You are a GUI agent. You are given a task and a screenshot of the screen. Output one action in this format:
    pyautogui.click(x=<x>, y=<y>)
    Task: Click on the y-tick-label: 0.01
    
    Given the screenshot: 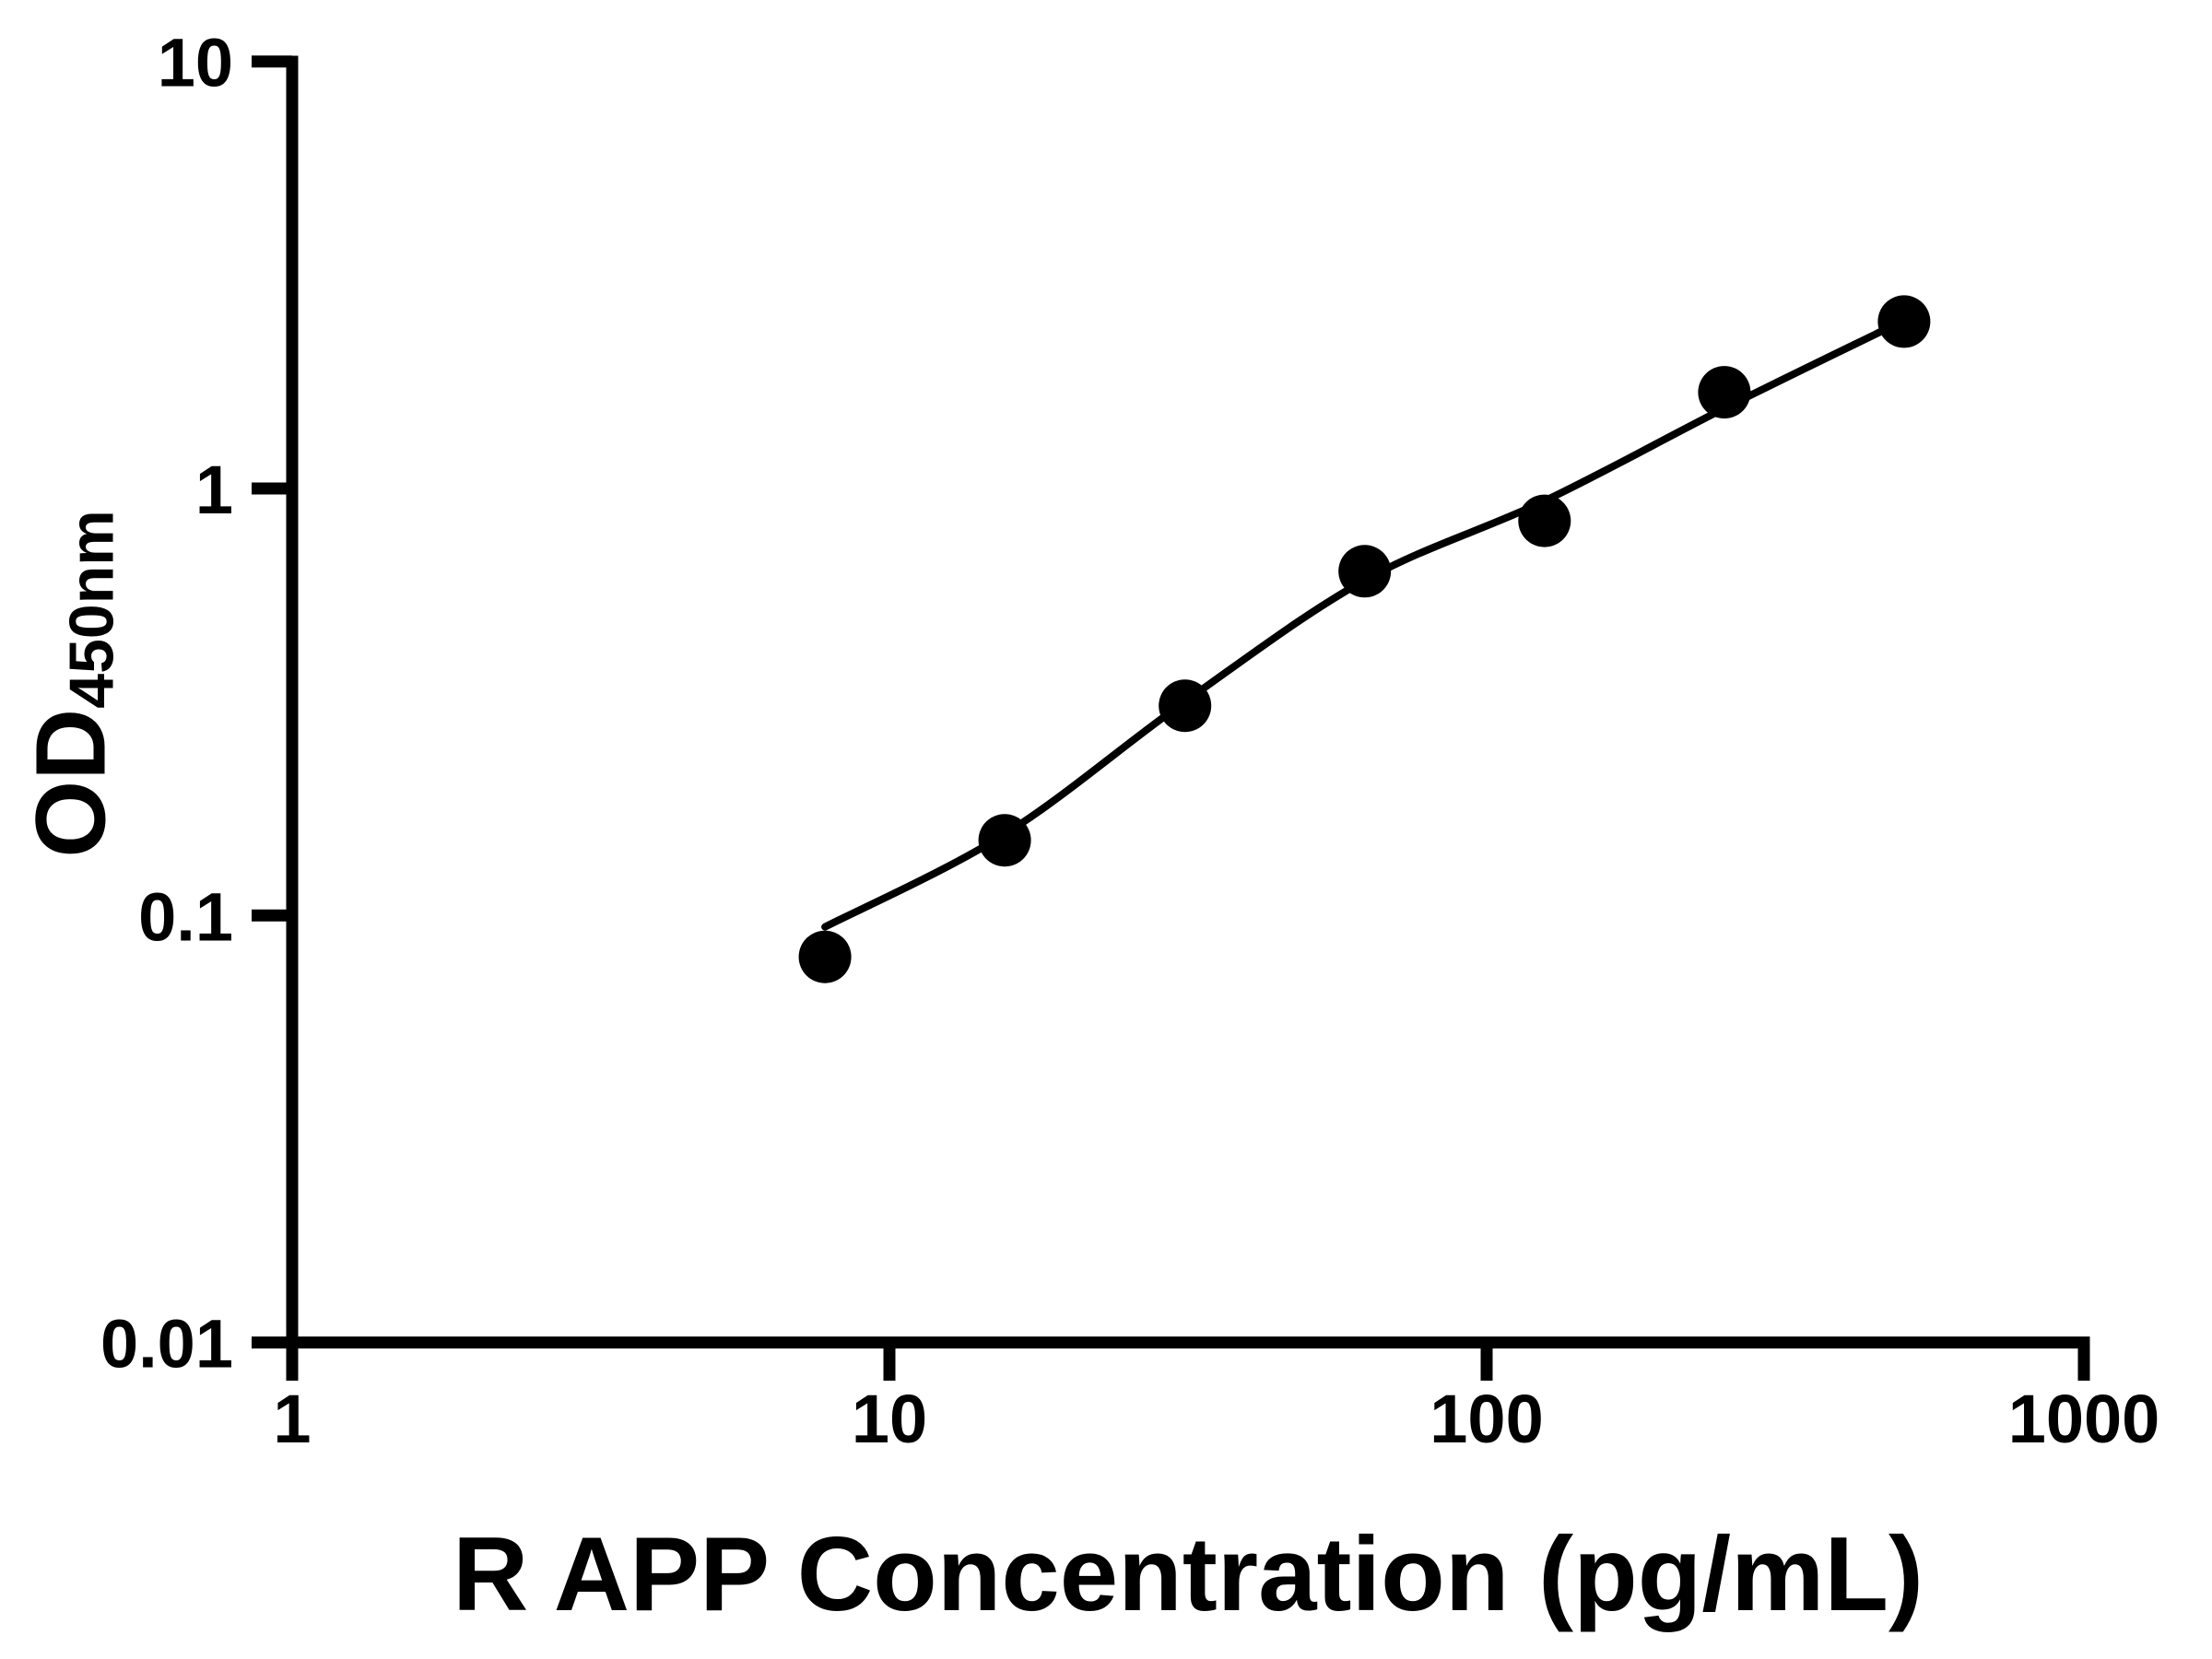 What is the action you would take?
    pyautogui.click(x=166, y=1344)
    